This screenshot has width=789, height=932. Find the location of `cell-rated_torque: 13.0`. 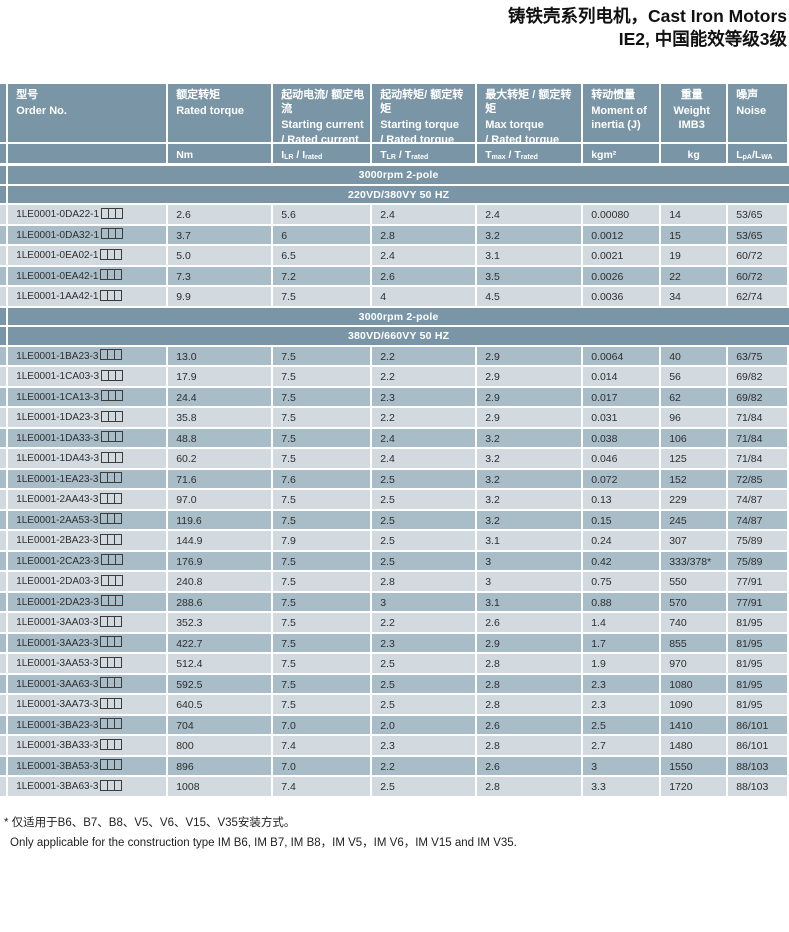

cell-rated_torque: 13.0 is located at coordinates (221, 356).